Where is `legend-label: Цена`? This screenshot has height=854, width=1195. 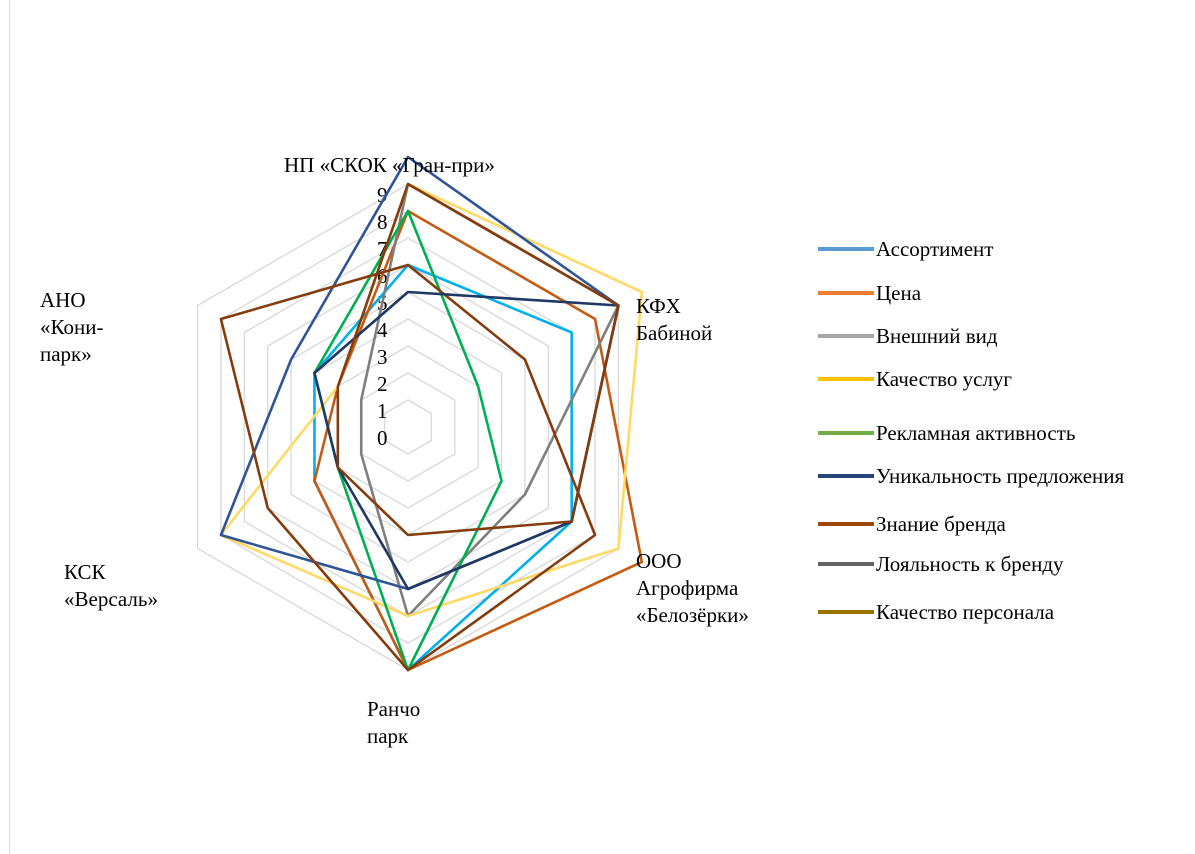
legend-label: Цена is located at coordinates (899, 292).